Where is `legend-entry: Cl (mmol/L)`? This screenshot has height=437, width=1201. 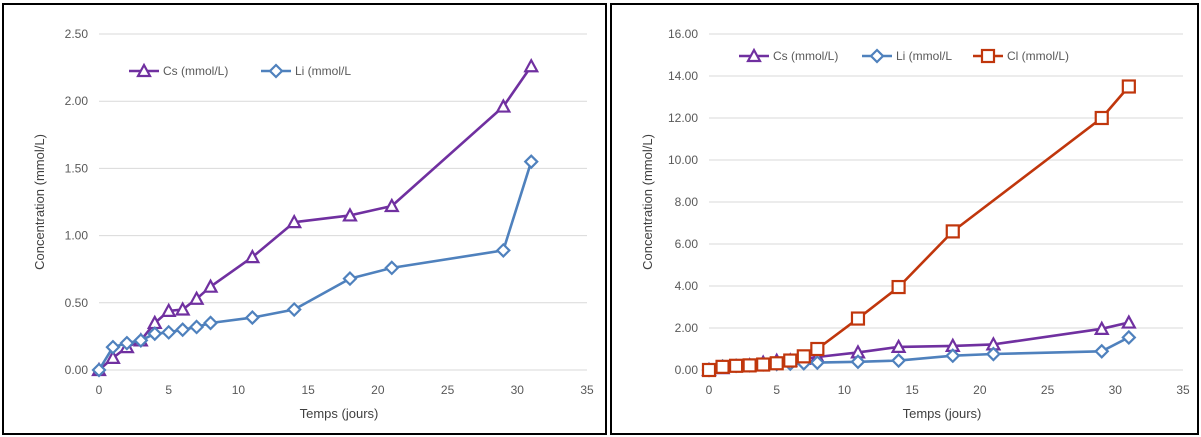
legend-entry: Cl (mmol/L) is located at coordinates (1021, 56).